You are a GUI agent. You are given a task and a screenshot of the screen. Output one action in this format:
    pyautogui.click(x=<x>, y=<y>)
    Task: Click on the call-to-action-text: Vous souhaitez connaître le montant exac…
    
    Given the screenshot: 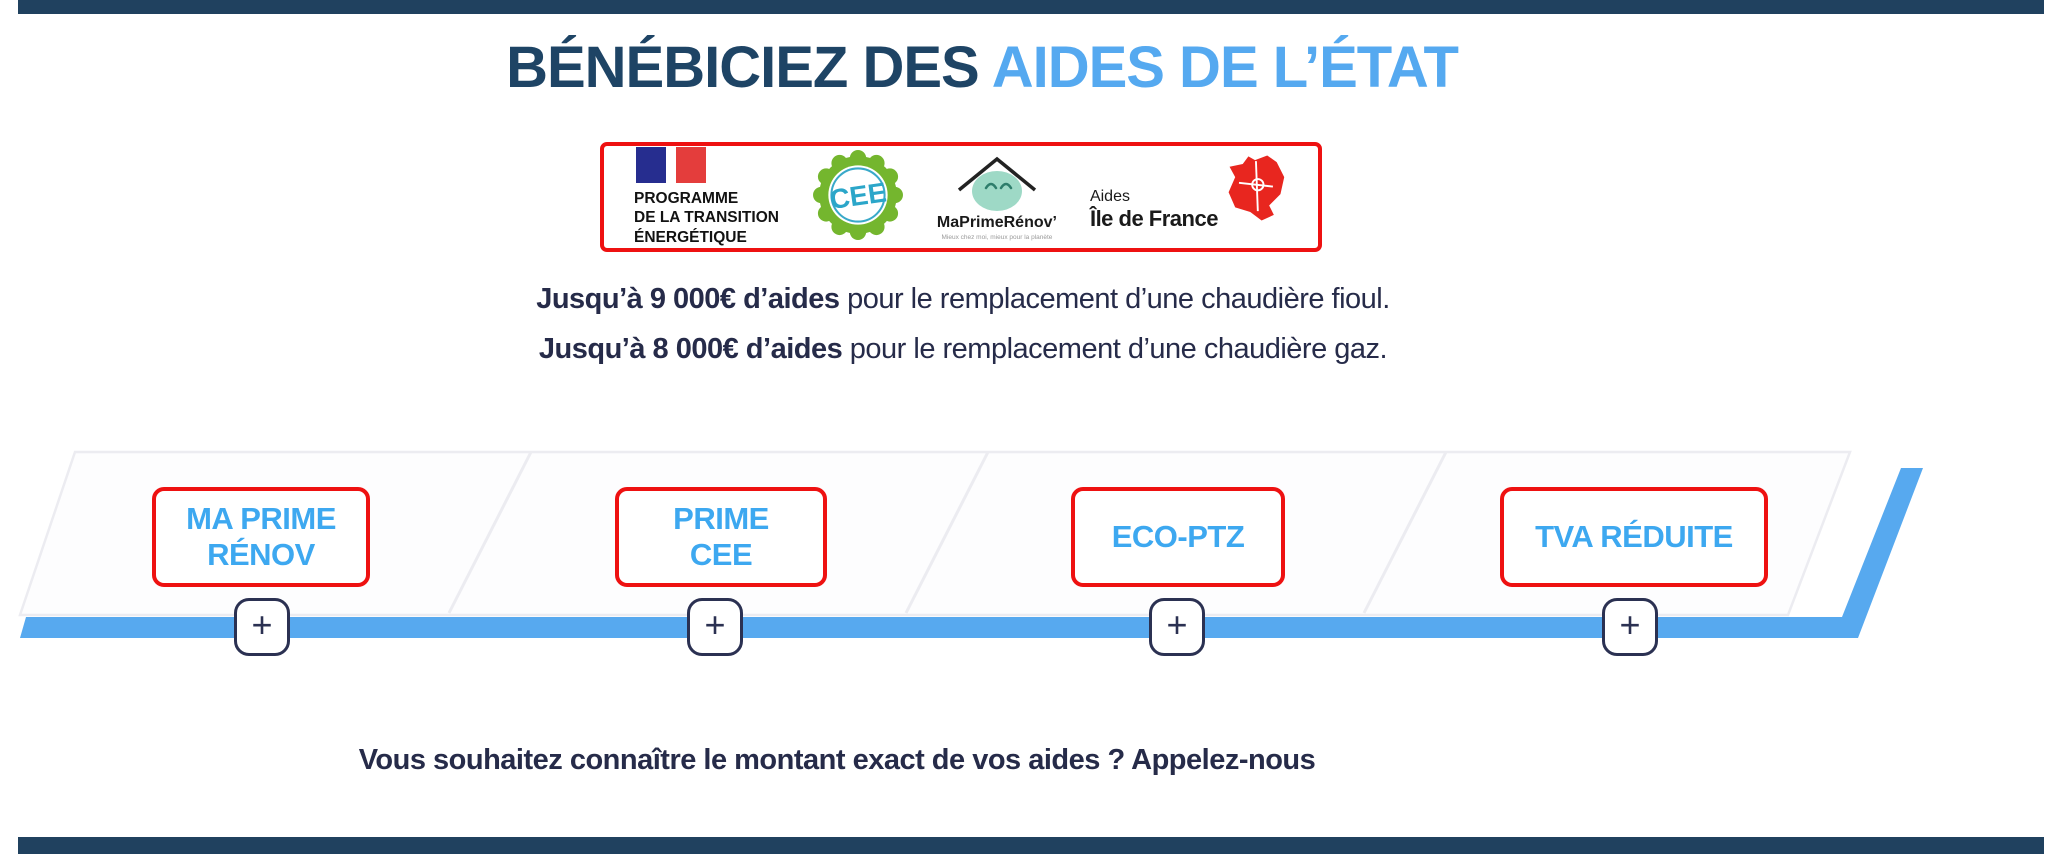 What is the action you would take?
    pyautogui.click(x=837, y=760)
    